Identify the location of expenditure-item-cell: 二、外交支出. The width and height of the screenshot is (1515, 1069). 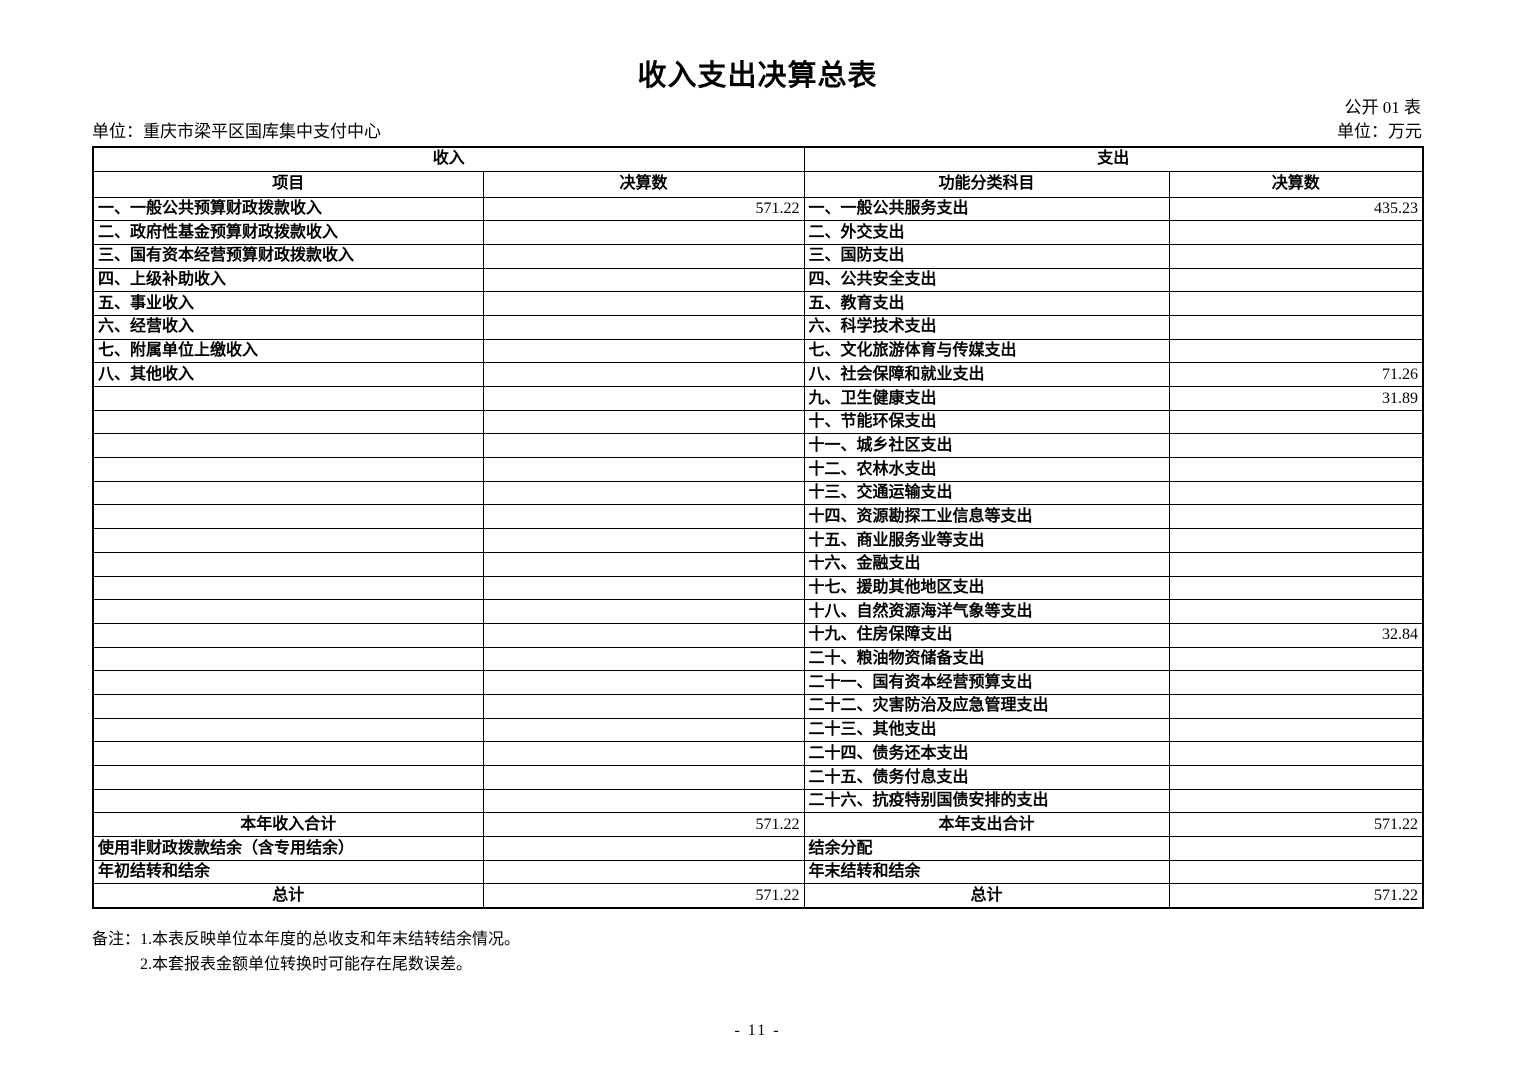
(986, 232).